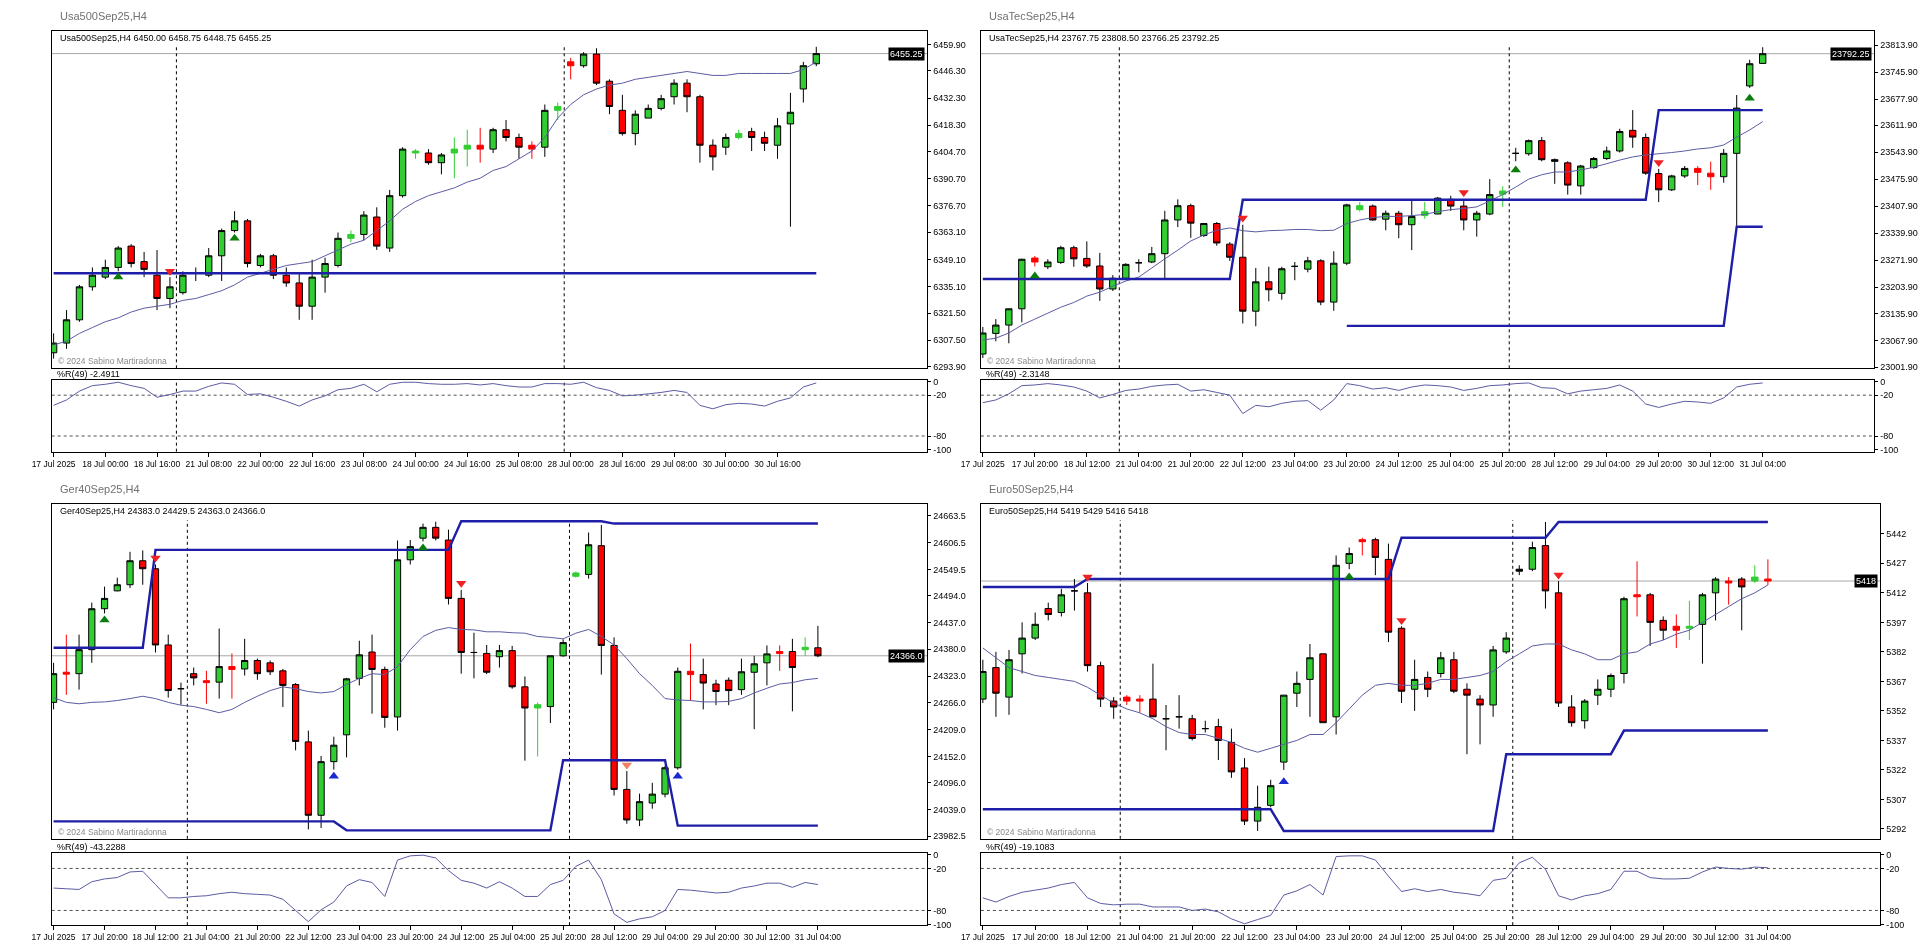 The width and height of the screenshot is (1920, 951). I want to click on y-tick-label: 5412, so click(1896, 592).